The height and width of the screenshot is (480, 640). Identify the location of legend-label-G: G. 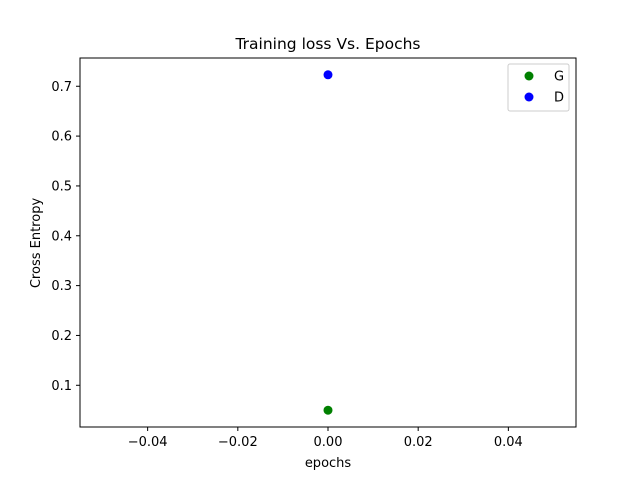
(559, 77).